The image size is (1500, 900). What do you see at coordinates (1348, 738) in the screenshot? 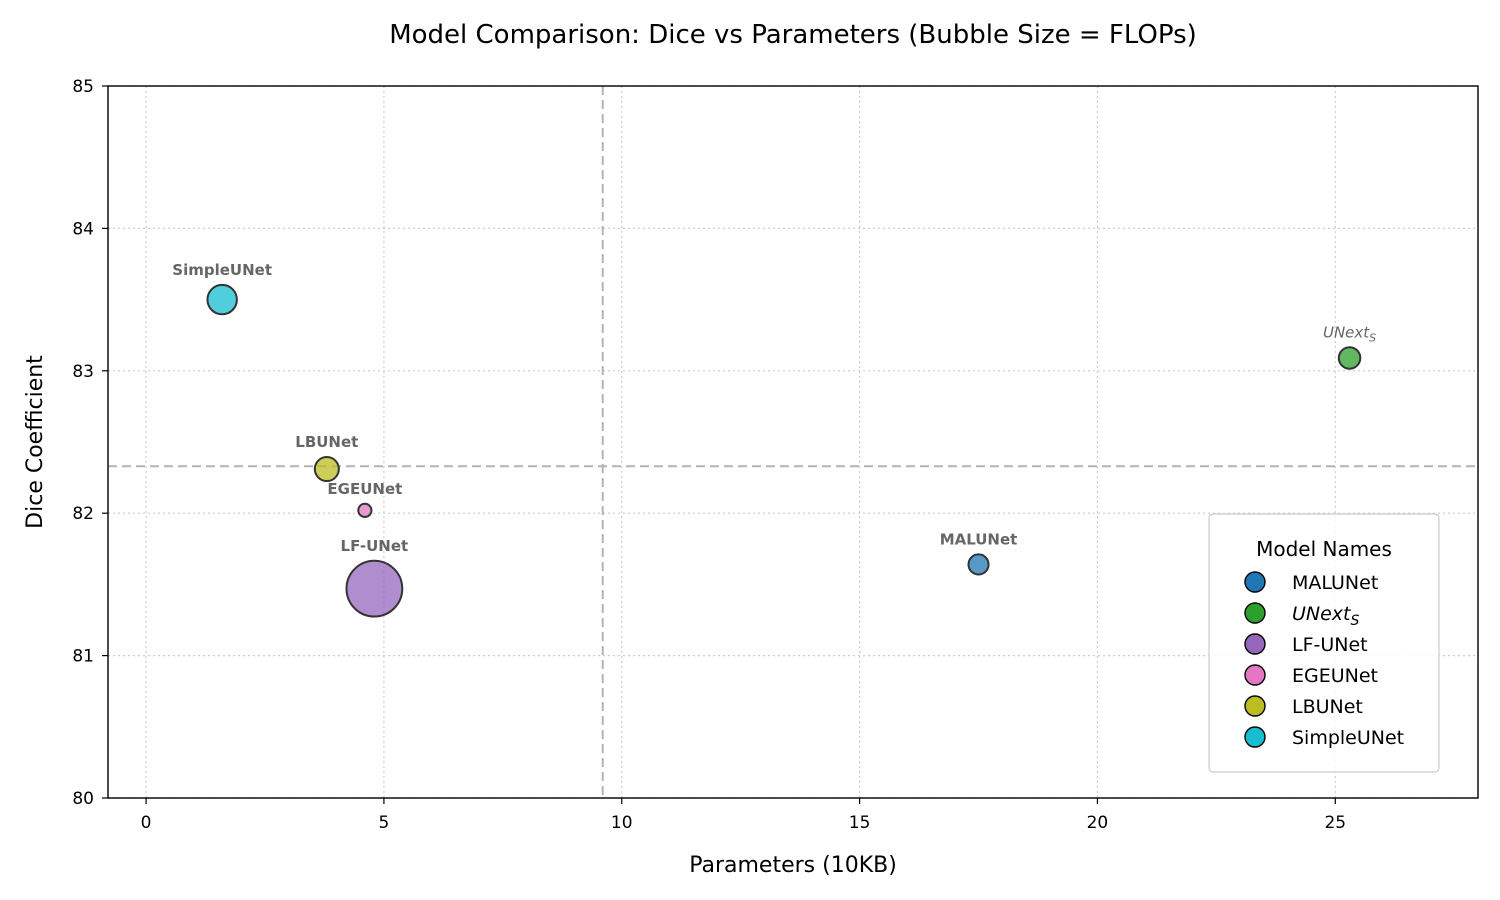
I see `legend-entry: SimpleUNet` at bounding box center [1348, 738].